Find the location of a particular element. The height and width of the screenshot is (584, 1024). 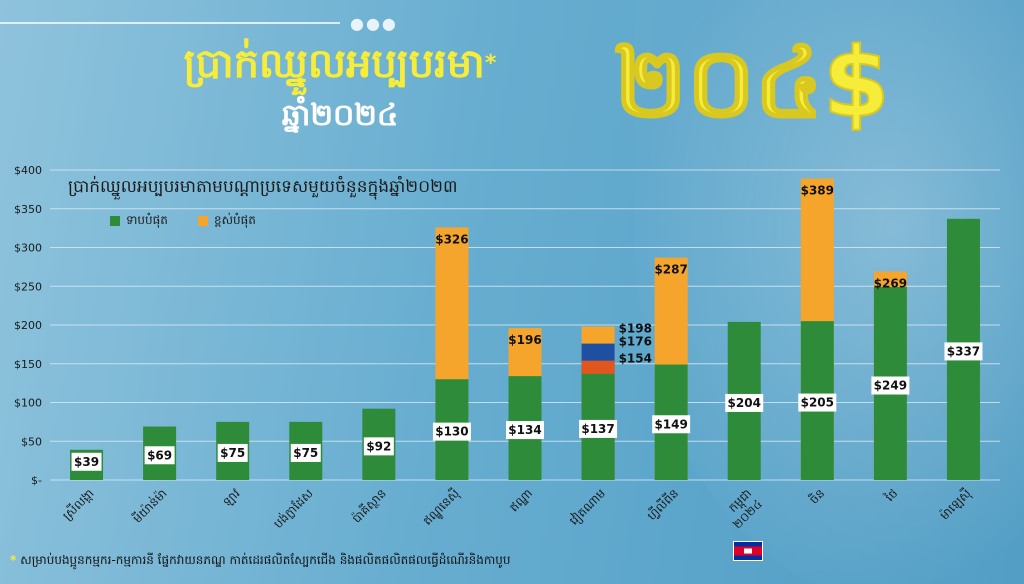

data-label: $149 is located at coordinates (670, 424).